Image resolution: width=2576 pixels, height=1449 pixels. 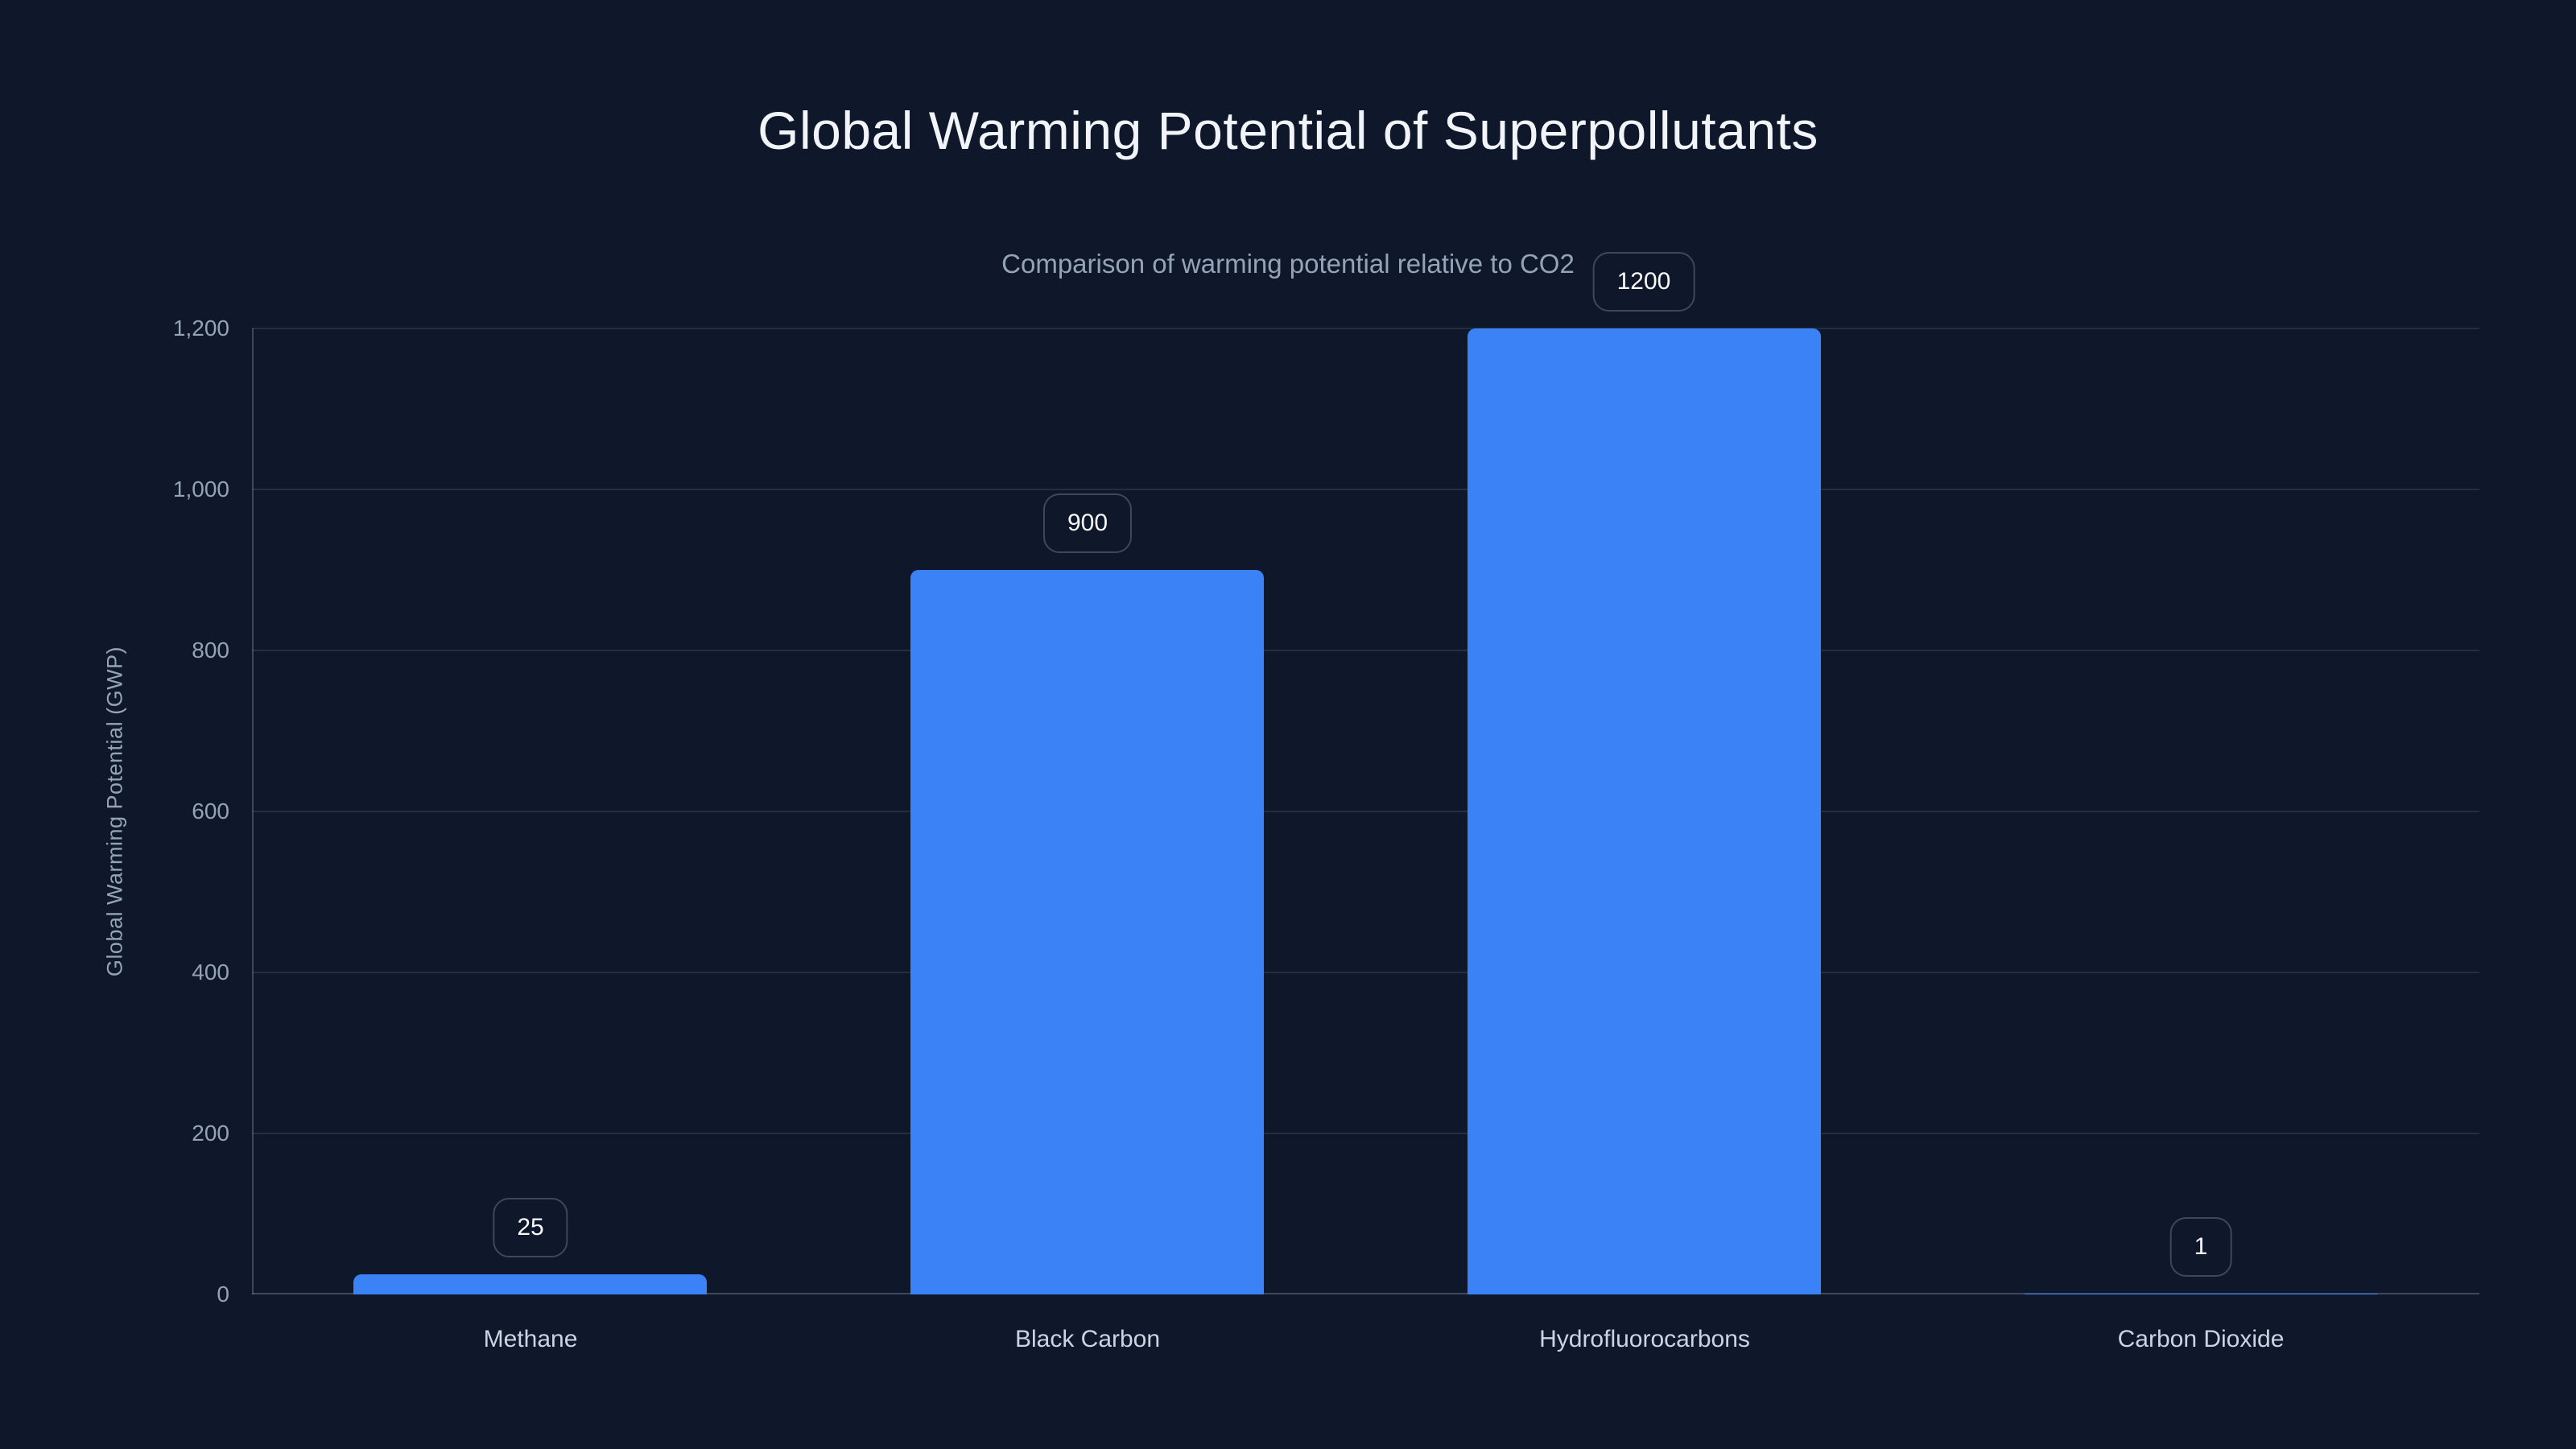 I want to click on x-tick-label-methane: Methane, so click(x=530, y=1339).